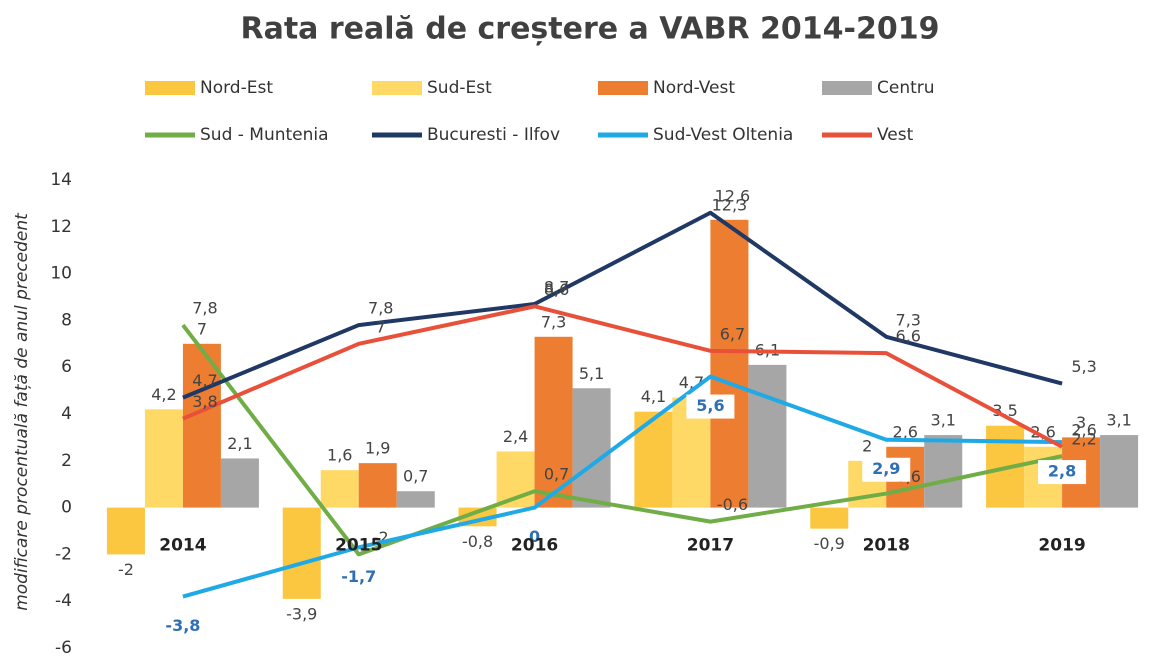 This screenshot has width=1152, height=657. I want to click on legend-label: Nord-Est, so click(236, 88).